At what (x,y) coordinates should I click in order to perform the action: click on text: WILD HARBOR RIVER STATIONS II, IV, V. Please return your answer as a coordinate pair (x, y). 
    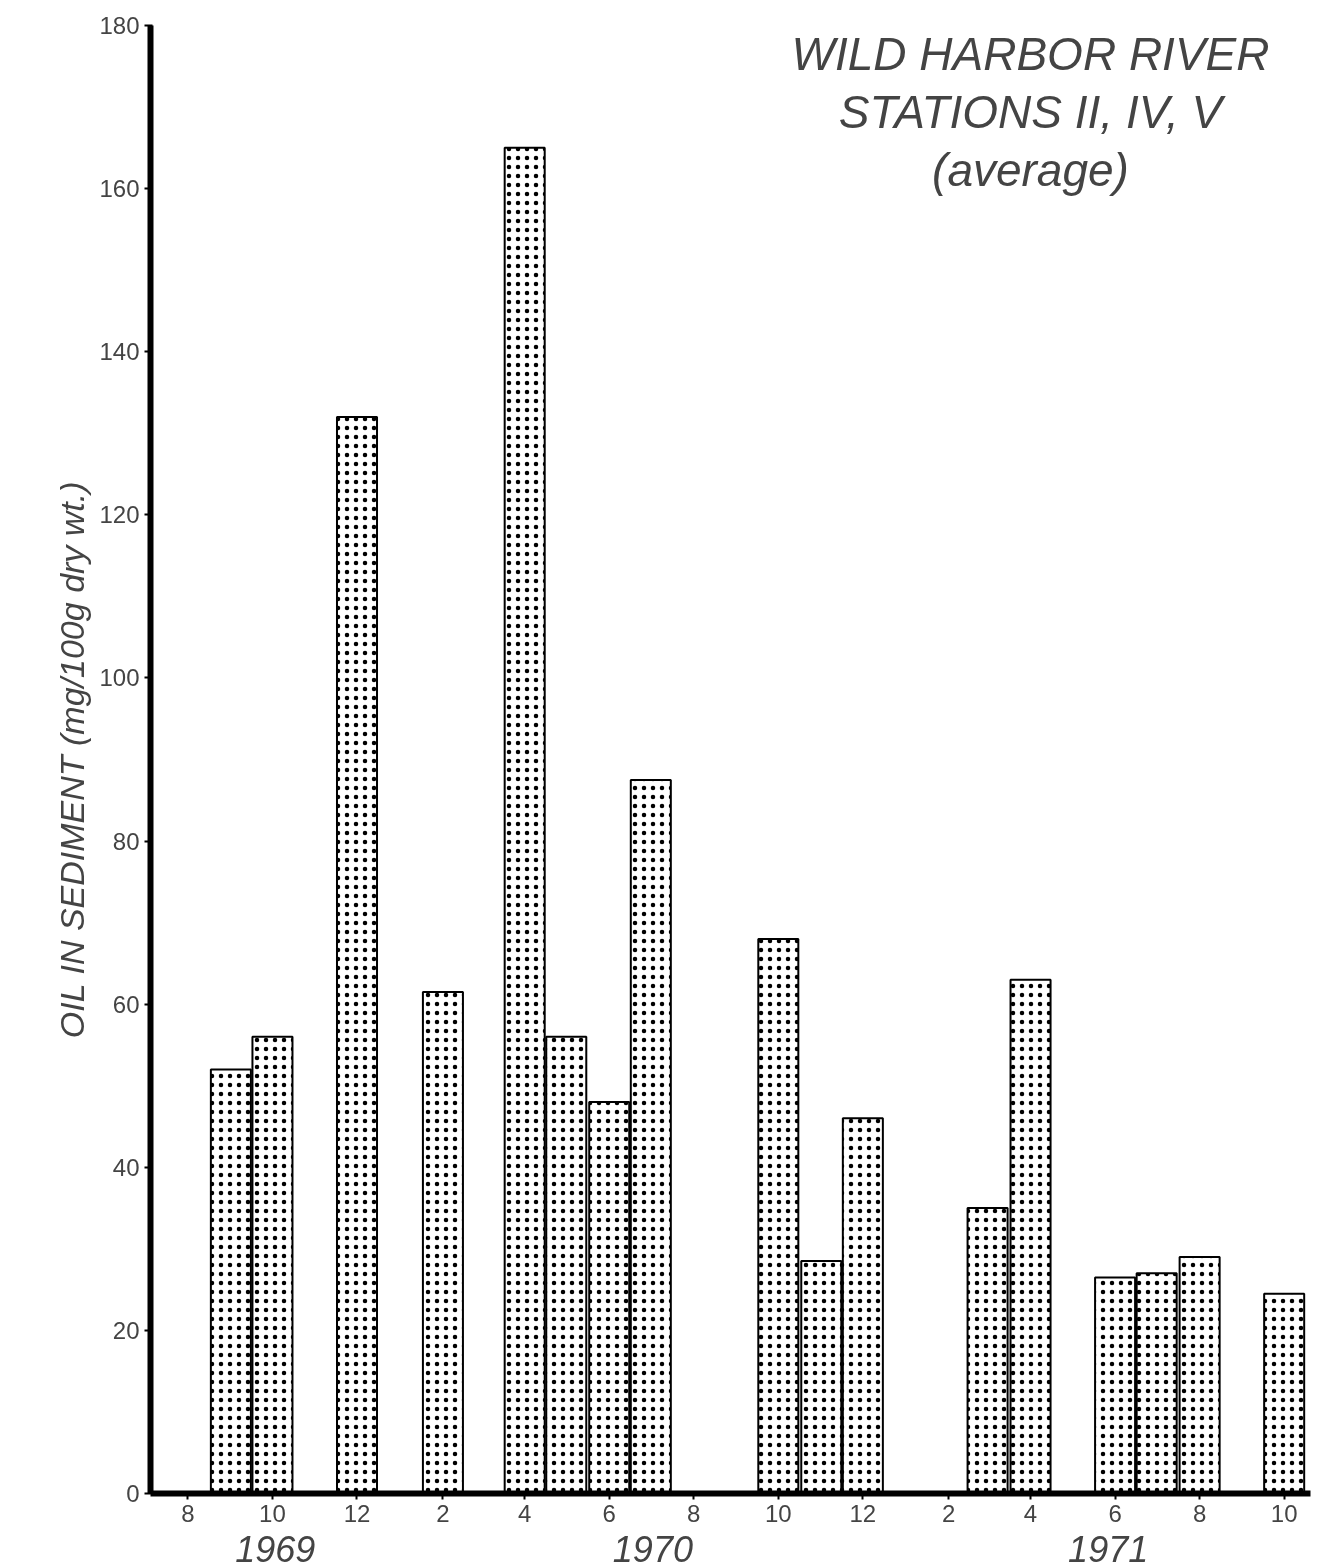
    Looking at the image, I should click on (1030, 82).